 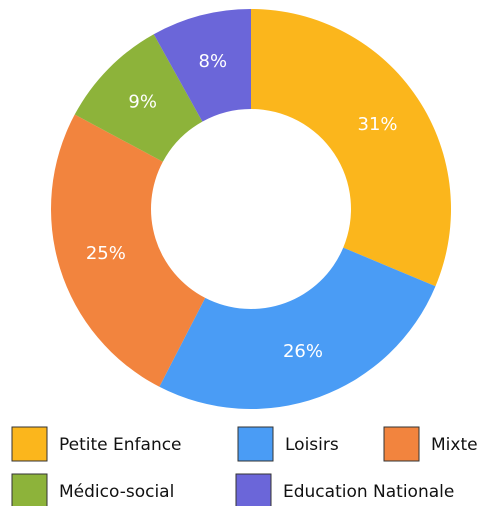 I want to click on data-label: 9%, so click(x=142, y=101).